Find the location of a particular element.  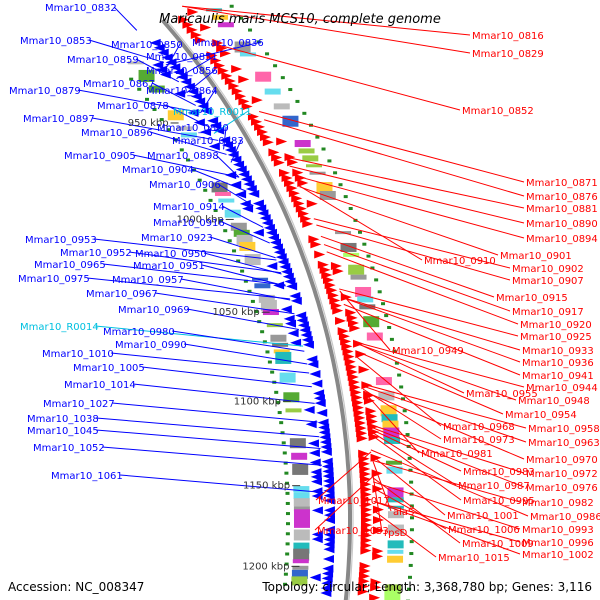

rna-label: Mmar10_R0014 is located at coordinates (59, 327).